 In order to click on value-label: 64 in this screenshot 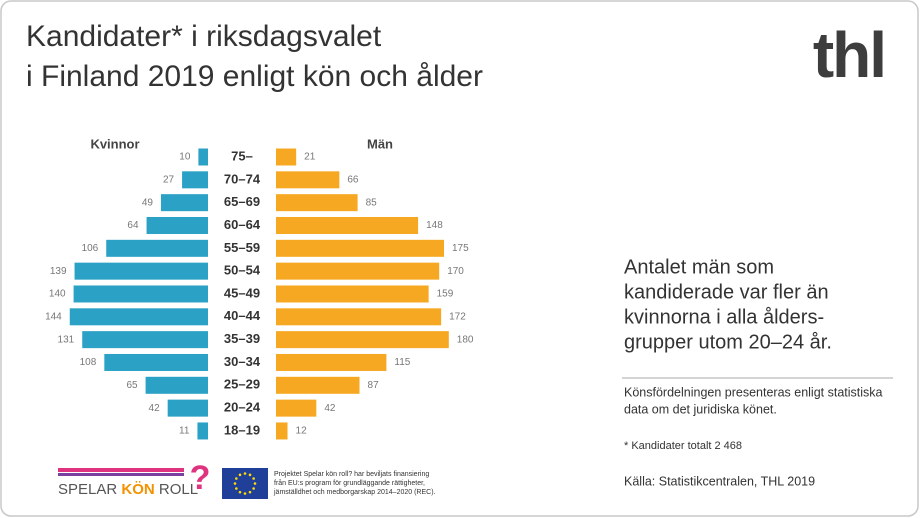, I will do `click(133, 225)`.